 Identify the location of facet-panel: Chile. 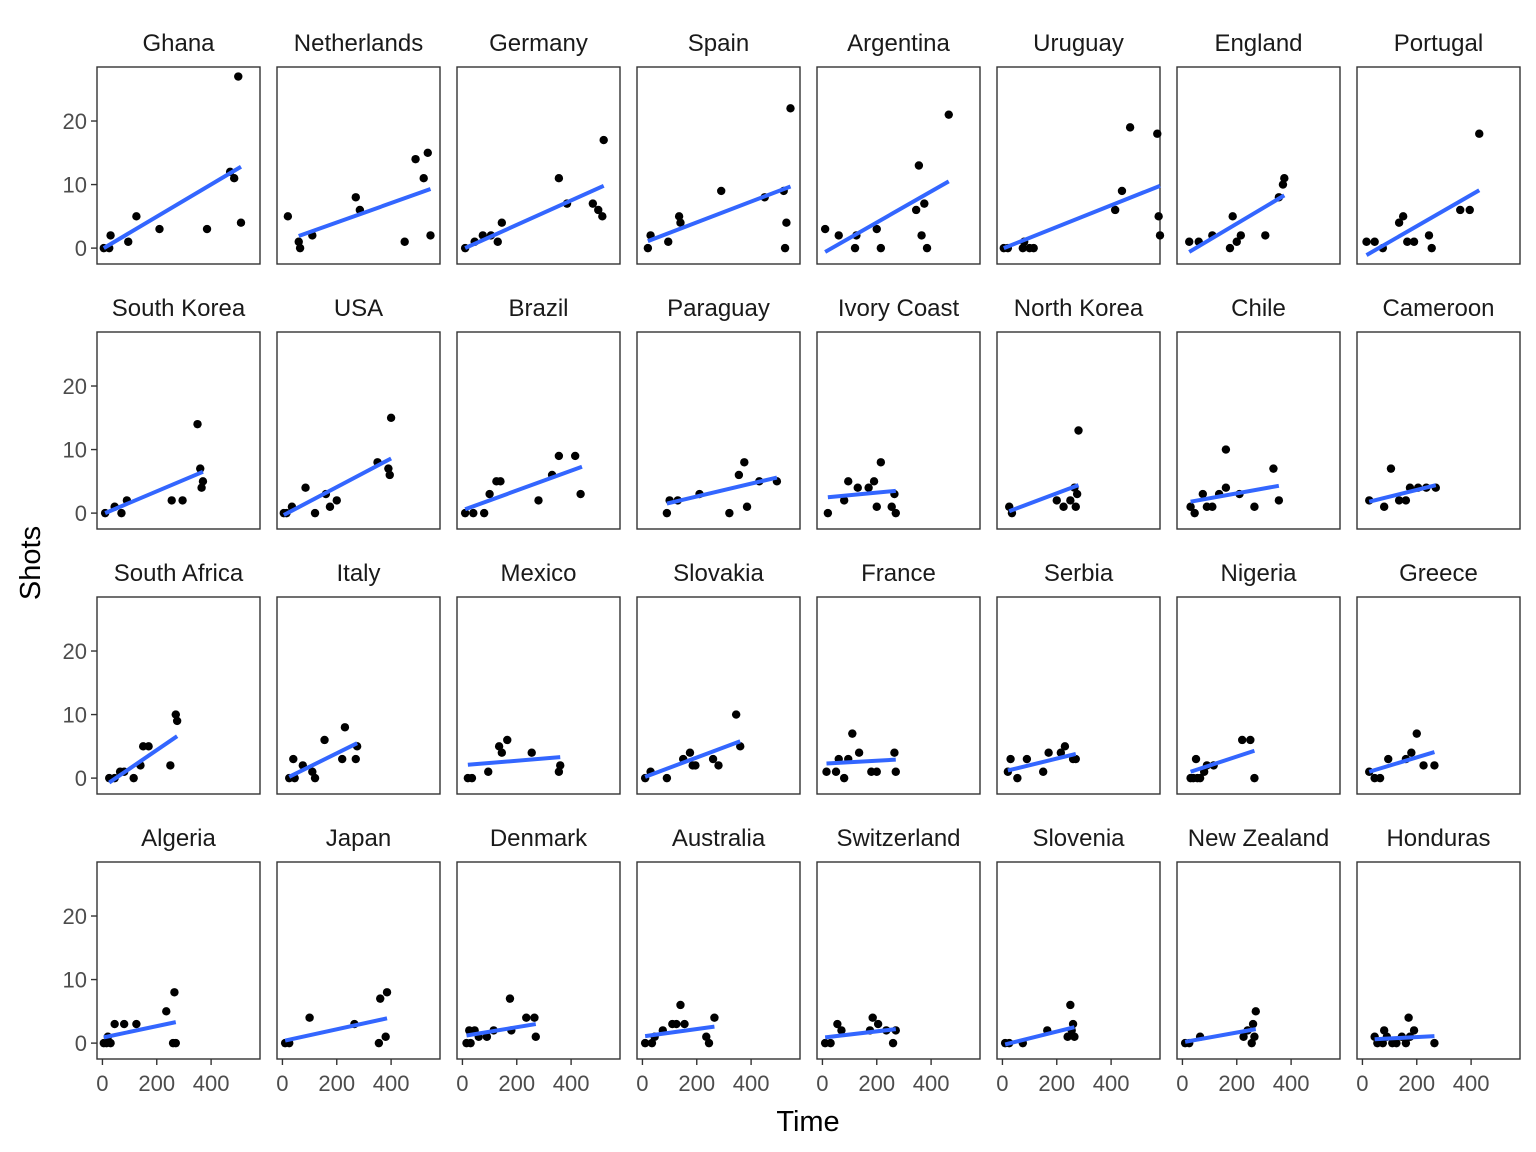
(1258, 412).